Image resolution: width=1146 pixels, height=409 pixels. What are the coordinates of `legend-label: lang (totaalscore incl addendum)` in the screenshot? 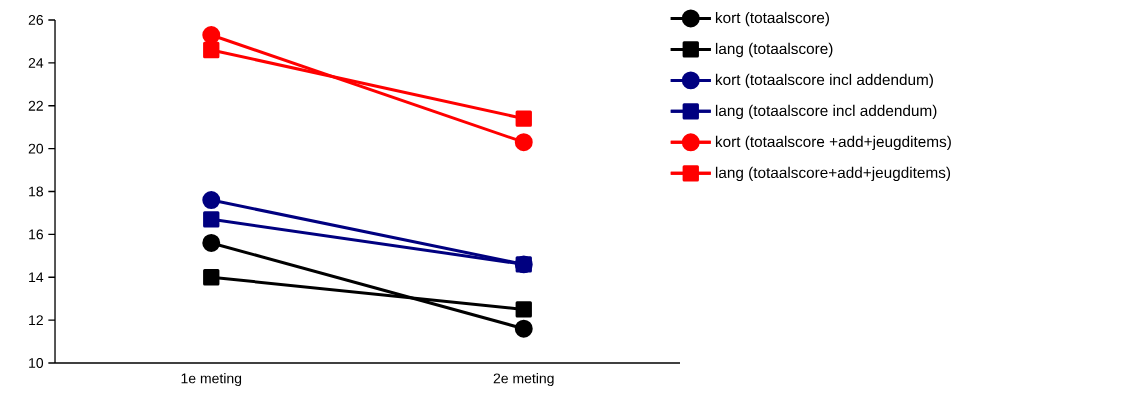 It's located at (826, 112).